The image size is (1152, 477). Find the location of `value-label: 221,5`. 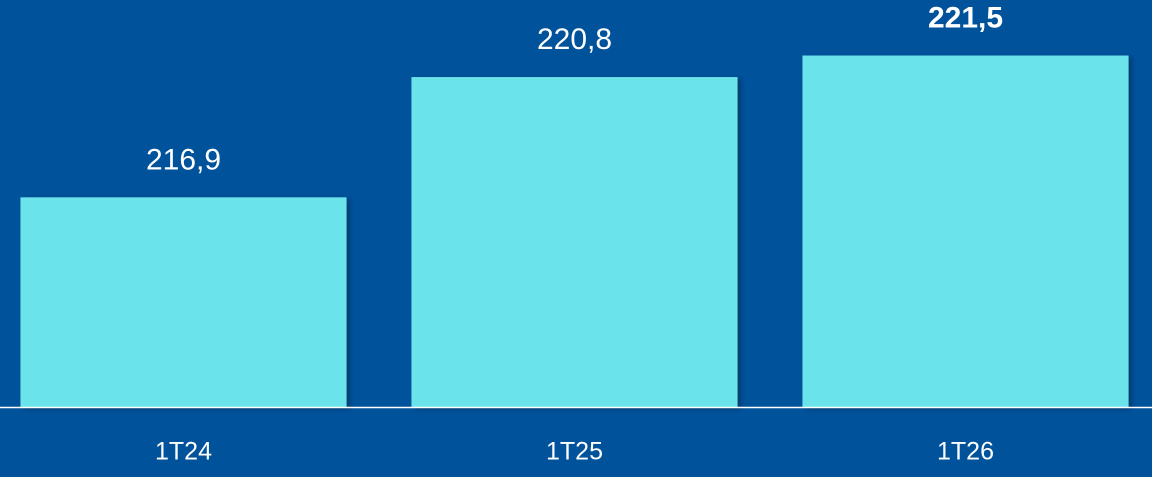

value-label: 221,5 is located at coordinates (965, 17).